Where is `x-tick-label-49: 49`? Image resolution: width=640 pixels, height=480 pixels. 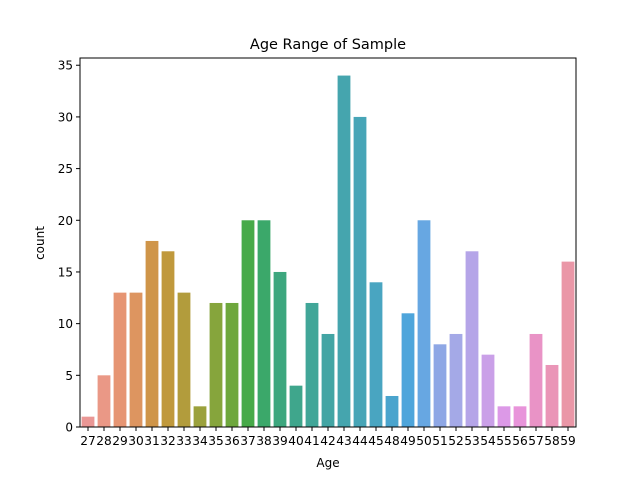
x-tick-label-49: 49 is located at coordinates (408, 441).